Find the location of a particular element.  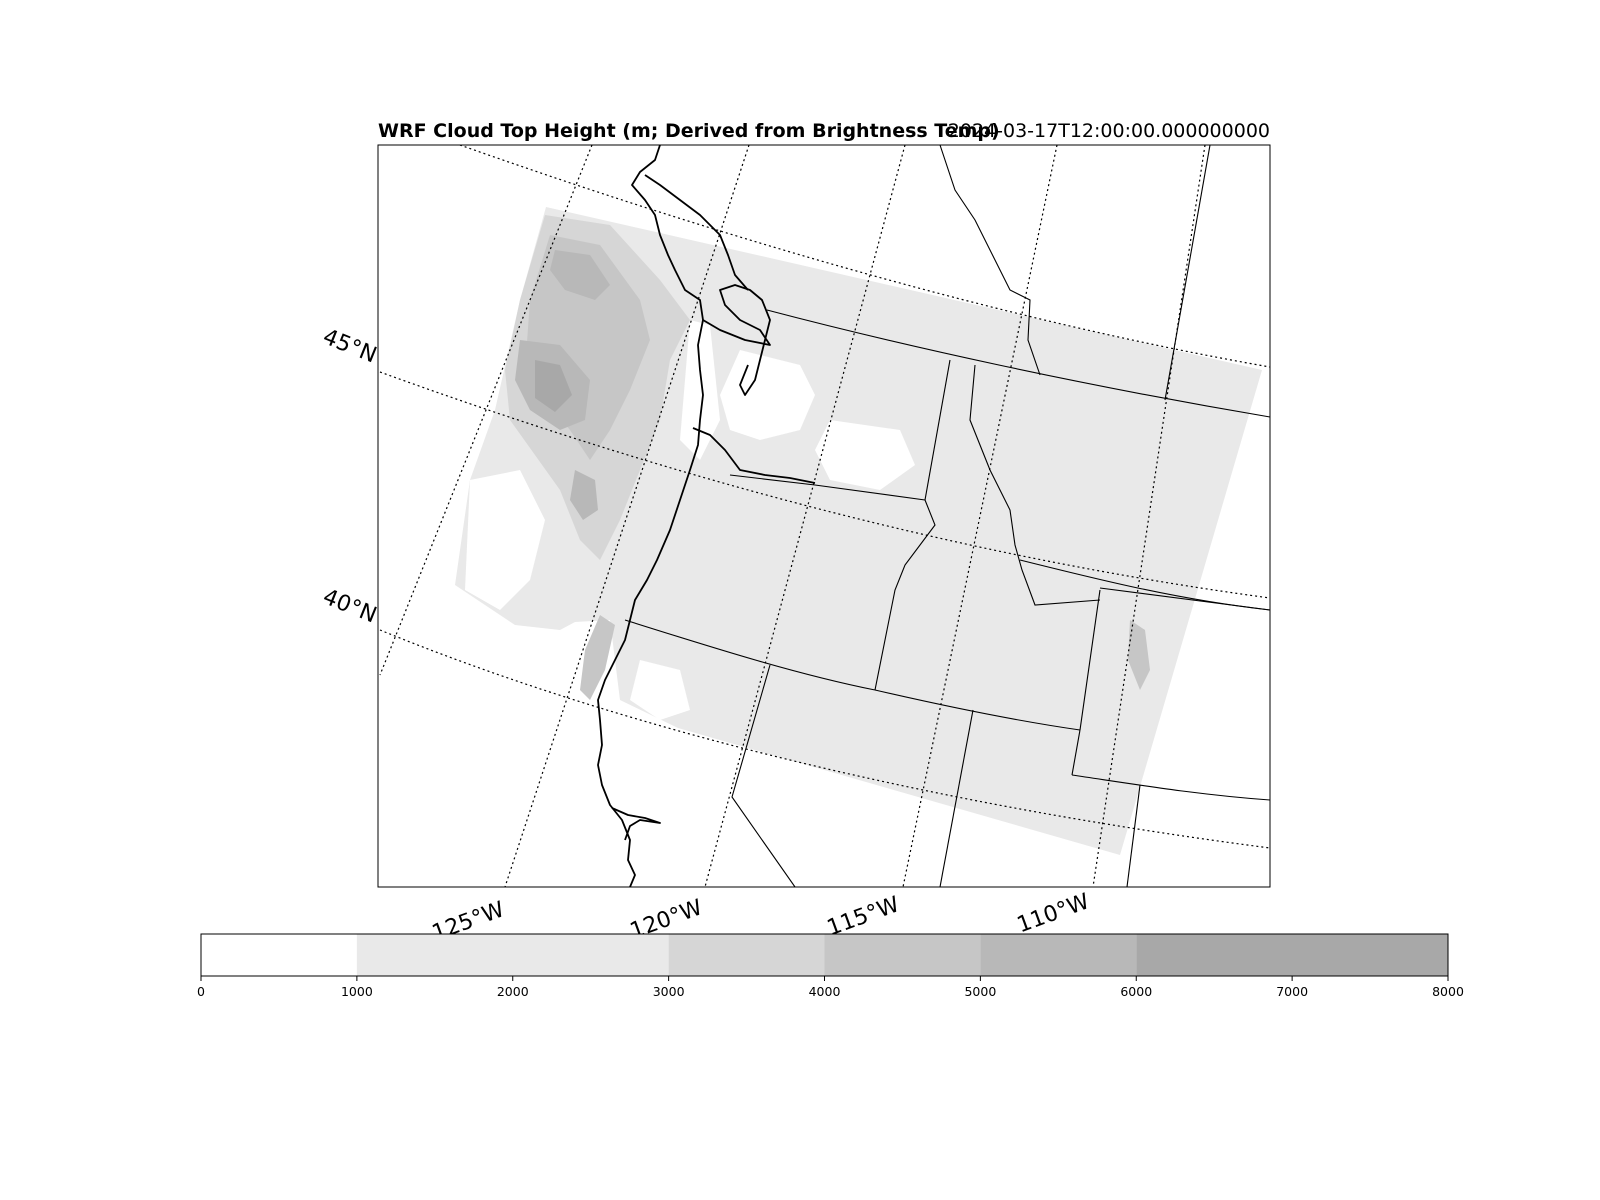

cloud-fill-level-4-c is located at coordinates (584, 495).